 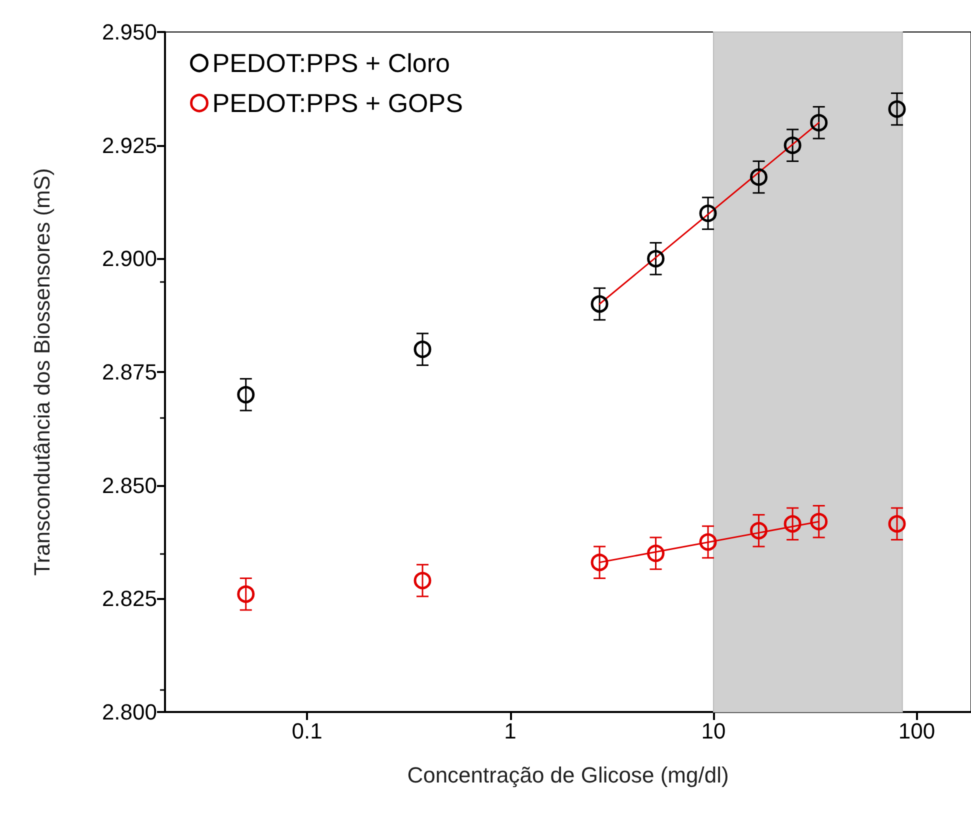 What do you see at coordinates (713, 731) in the screenshot?
I see `x-tick-label: 10` at bounding box center [713, 731].